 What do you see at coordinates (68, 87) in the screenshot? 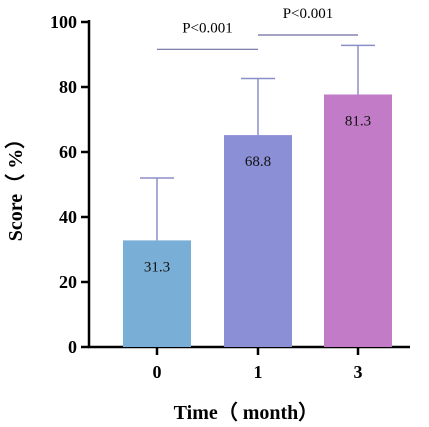
I see `y-tick-label: 80` at bounding box center [68, 87].